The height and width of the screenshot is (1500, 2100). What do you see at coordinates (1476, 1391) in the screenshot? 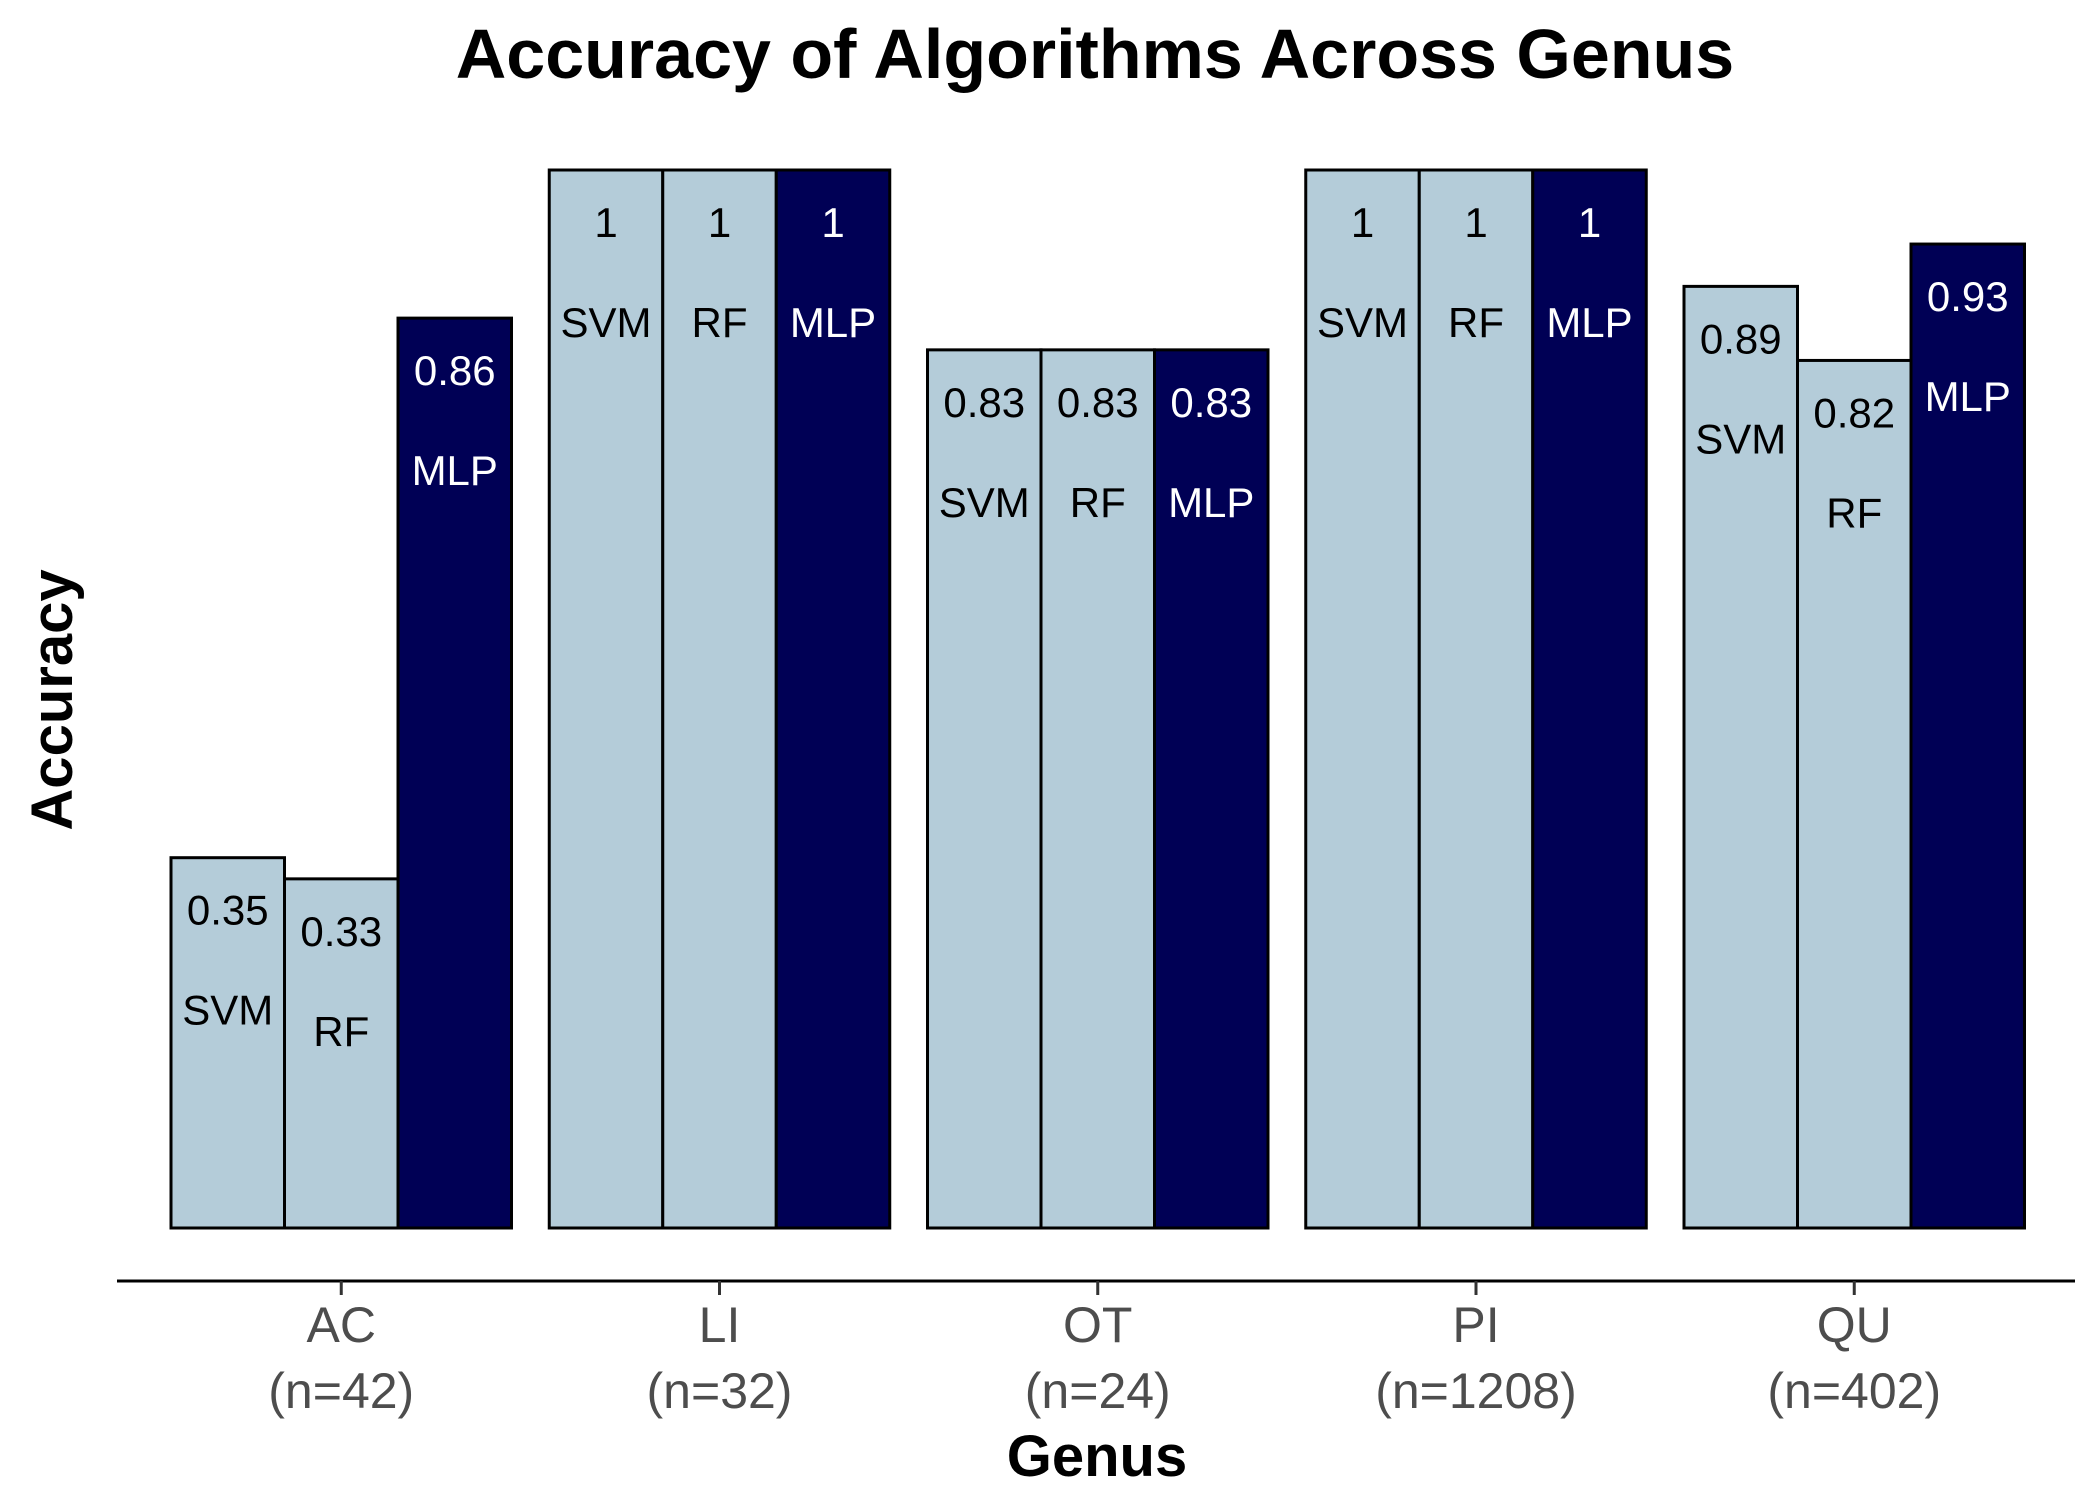
I see `x-tick-count-label: (n=1208)` at bounding box center [1476, 1391].